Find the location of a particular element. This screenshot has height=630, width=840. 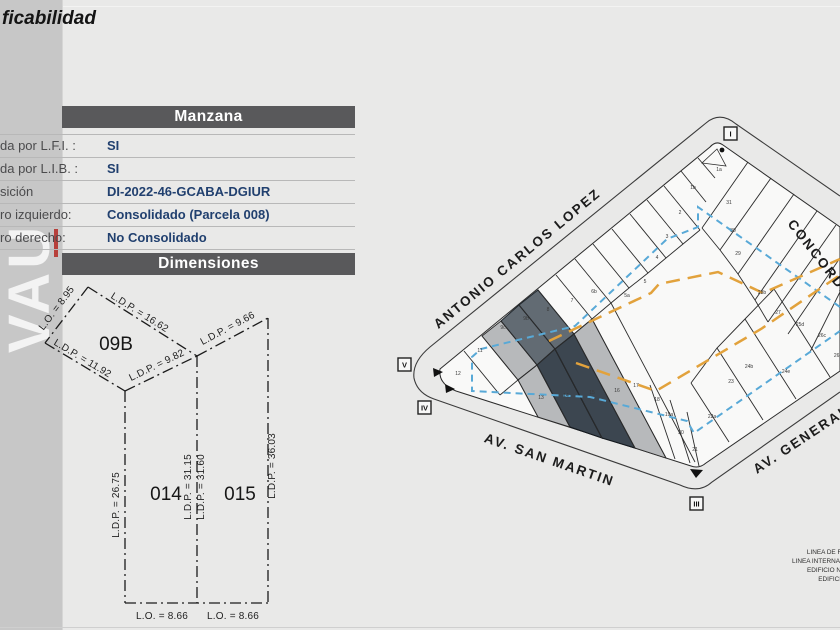

row-value: Consolidado (Parcela 008) is located at coordinates (188, 214).